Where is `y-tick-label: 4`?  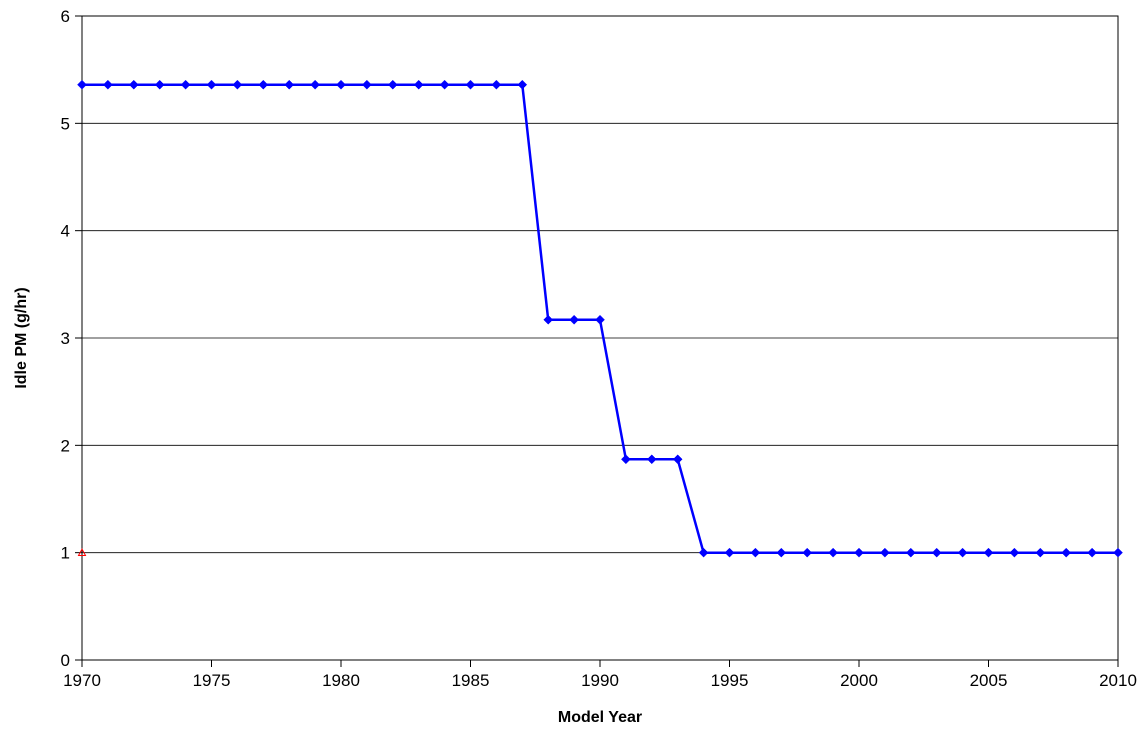 y-tick-label: 4 is located at coordinates (65, 231).